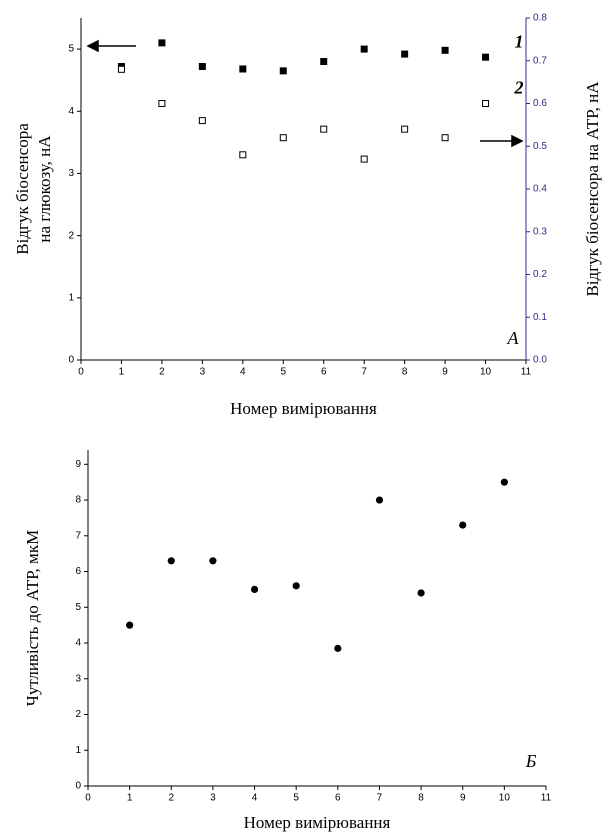 The width and height of the screenshot is (608, 836). Describe the element at coordinates (592, 189) in the screenshot. I see `y2-axis-label: Відгук біосенсора на АТР, нА` at that location.